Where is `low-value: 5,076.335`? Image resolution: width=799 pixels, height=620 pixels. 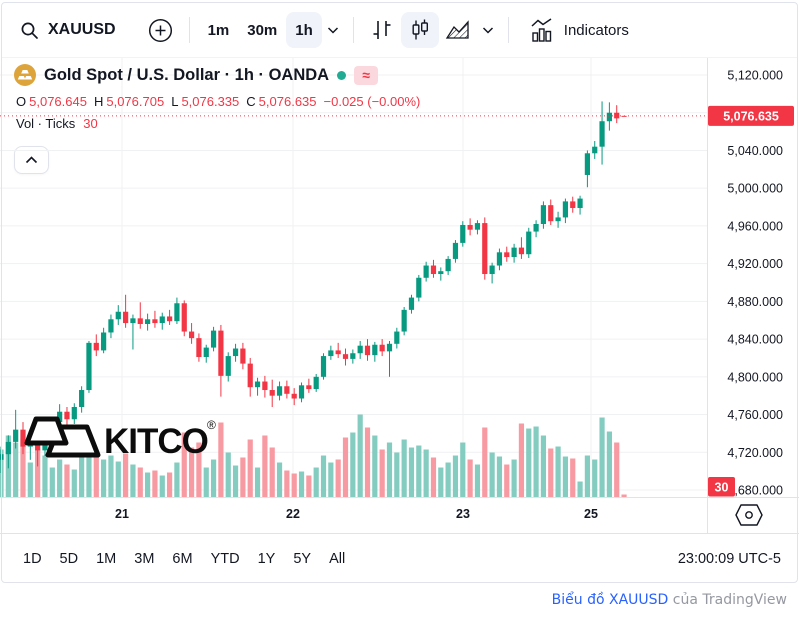
low-value: 5,076.335 is located at coordinates (210, 101).